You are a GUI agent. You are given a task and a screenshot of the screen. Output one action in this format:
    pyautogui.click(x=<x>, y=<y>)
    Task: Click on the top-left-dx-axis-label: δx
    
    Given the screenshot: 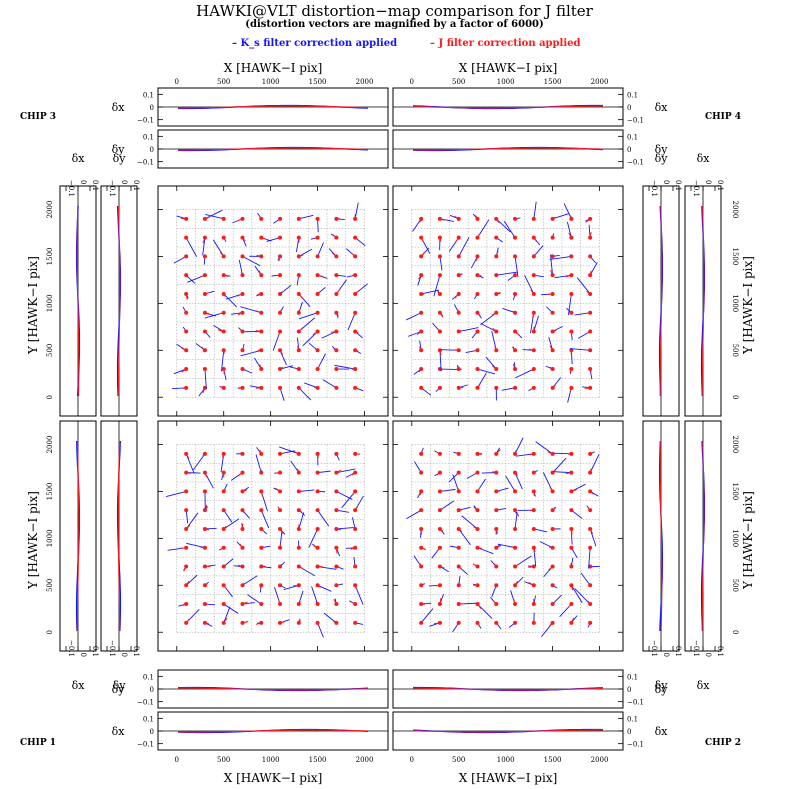 What is the action you would take?
    pyautogui.click(x=119, y=107)
    